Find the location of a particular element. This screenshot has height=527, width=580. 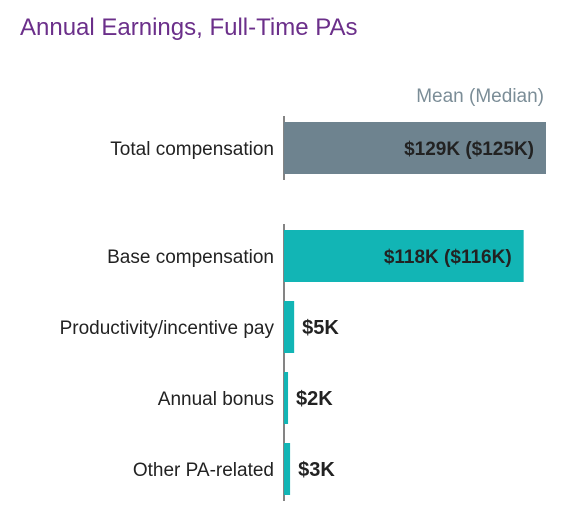

value-label-other-pa-related: $3K is located at coordinates (316, 470).